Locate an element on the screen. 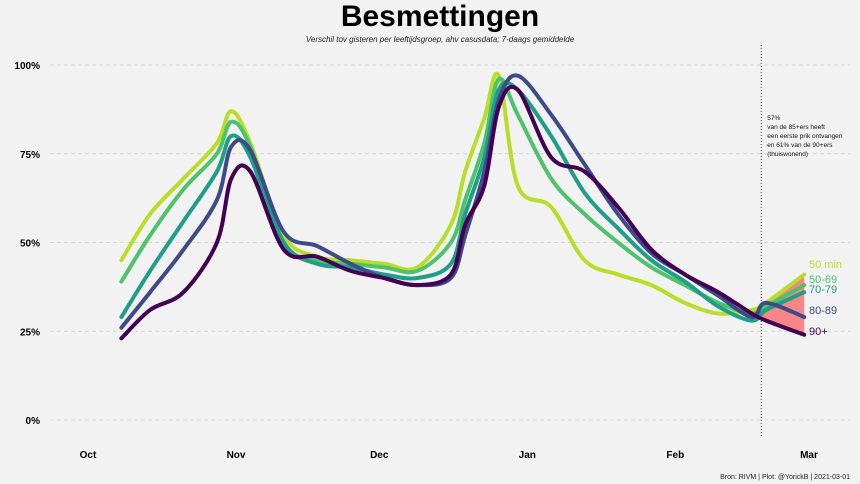 The height and width of the screenshot is (484, 860). series-label: 70-79 is located at coordinates (823, 290).